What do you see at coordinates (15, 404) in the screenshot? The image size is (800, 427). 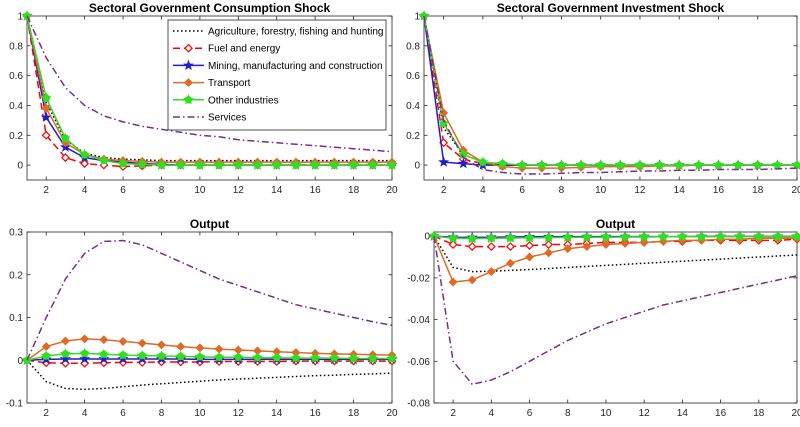 I see `y-tick-label: -0.1` at bounding box center [15, 404].